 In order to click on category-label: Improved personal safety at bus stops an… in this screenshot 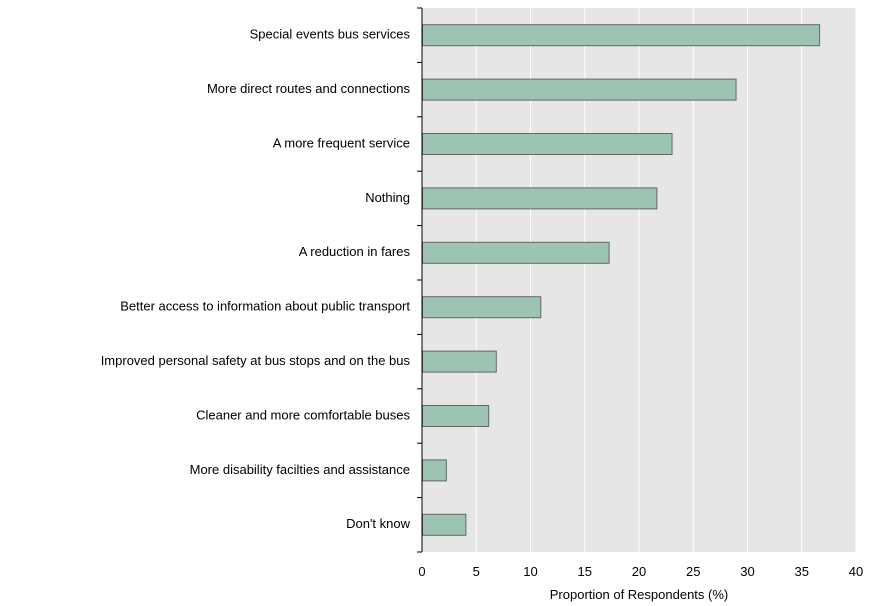, I will do `click(256, 360)`.